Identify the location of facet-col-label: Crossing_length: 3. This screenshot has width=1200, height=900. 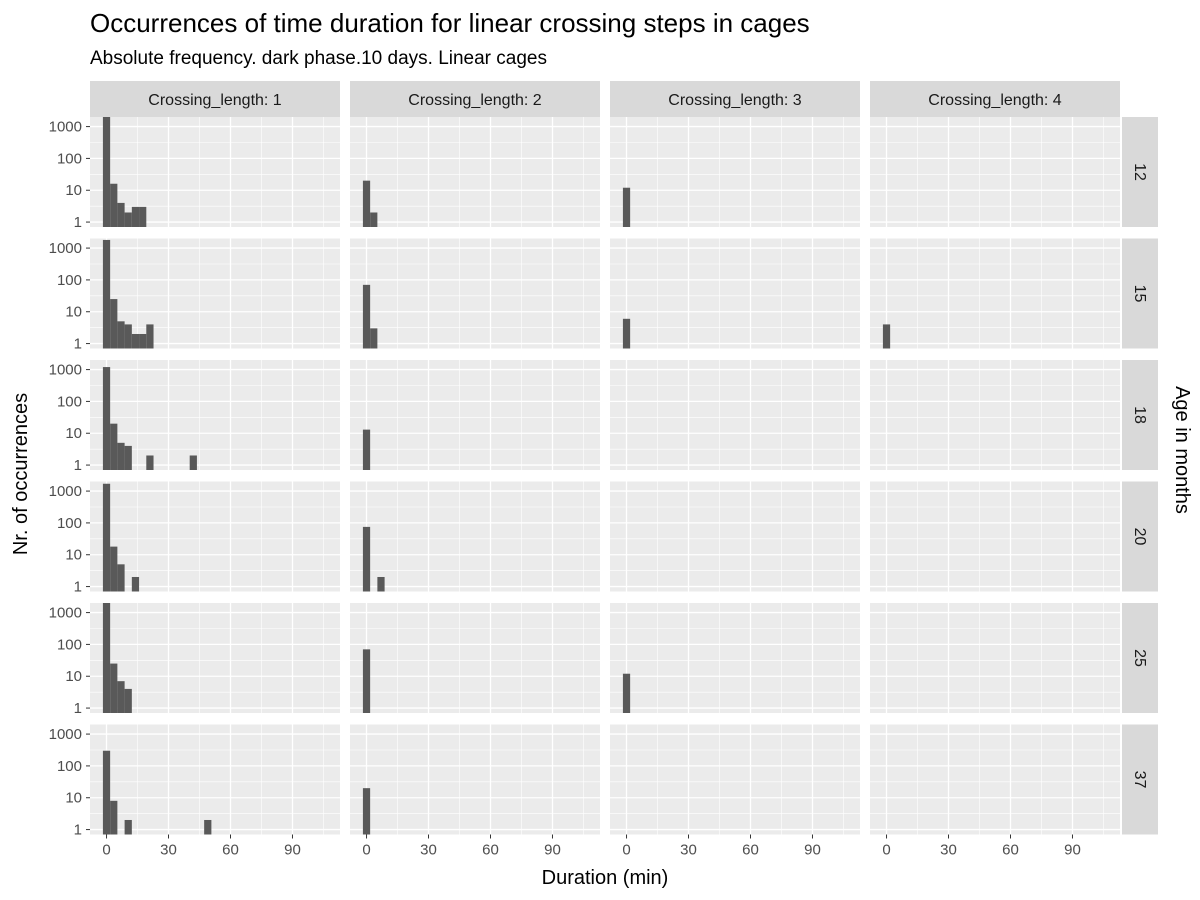
(735, 100).